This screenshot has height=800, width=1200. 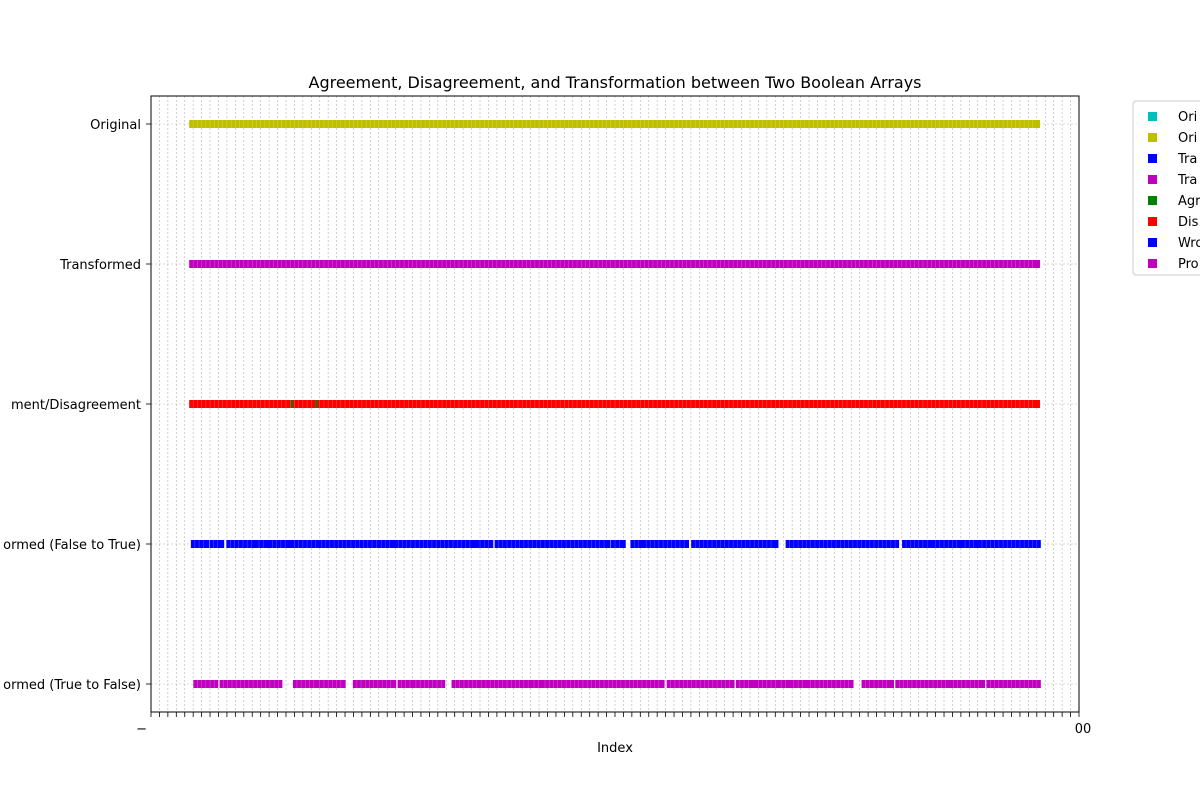 What do you see at coordinates (613, 724) in the screenshot?
I see `x-ticks: − 00` at bounding box center [613, 724].